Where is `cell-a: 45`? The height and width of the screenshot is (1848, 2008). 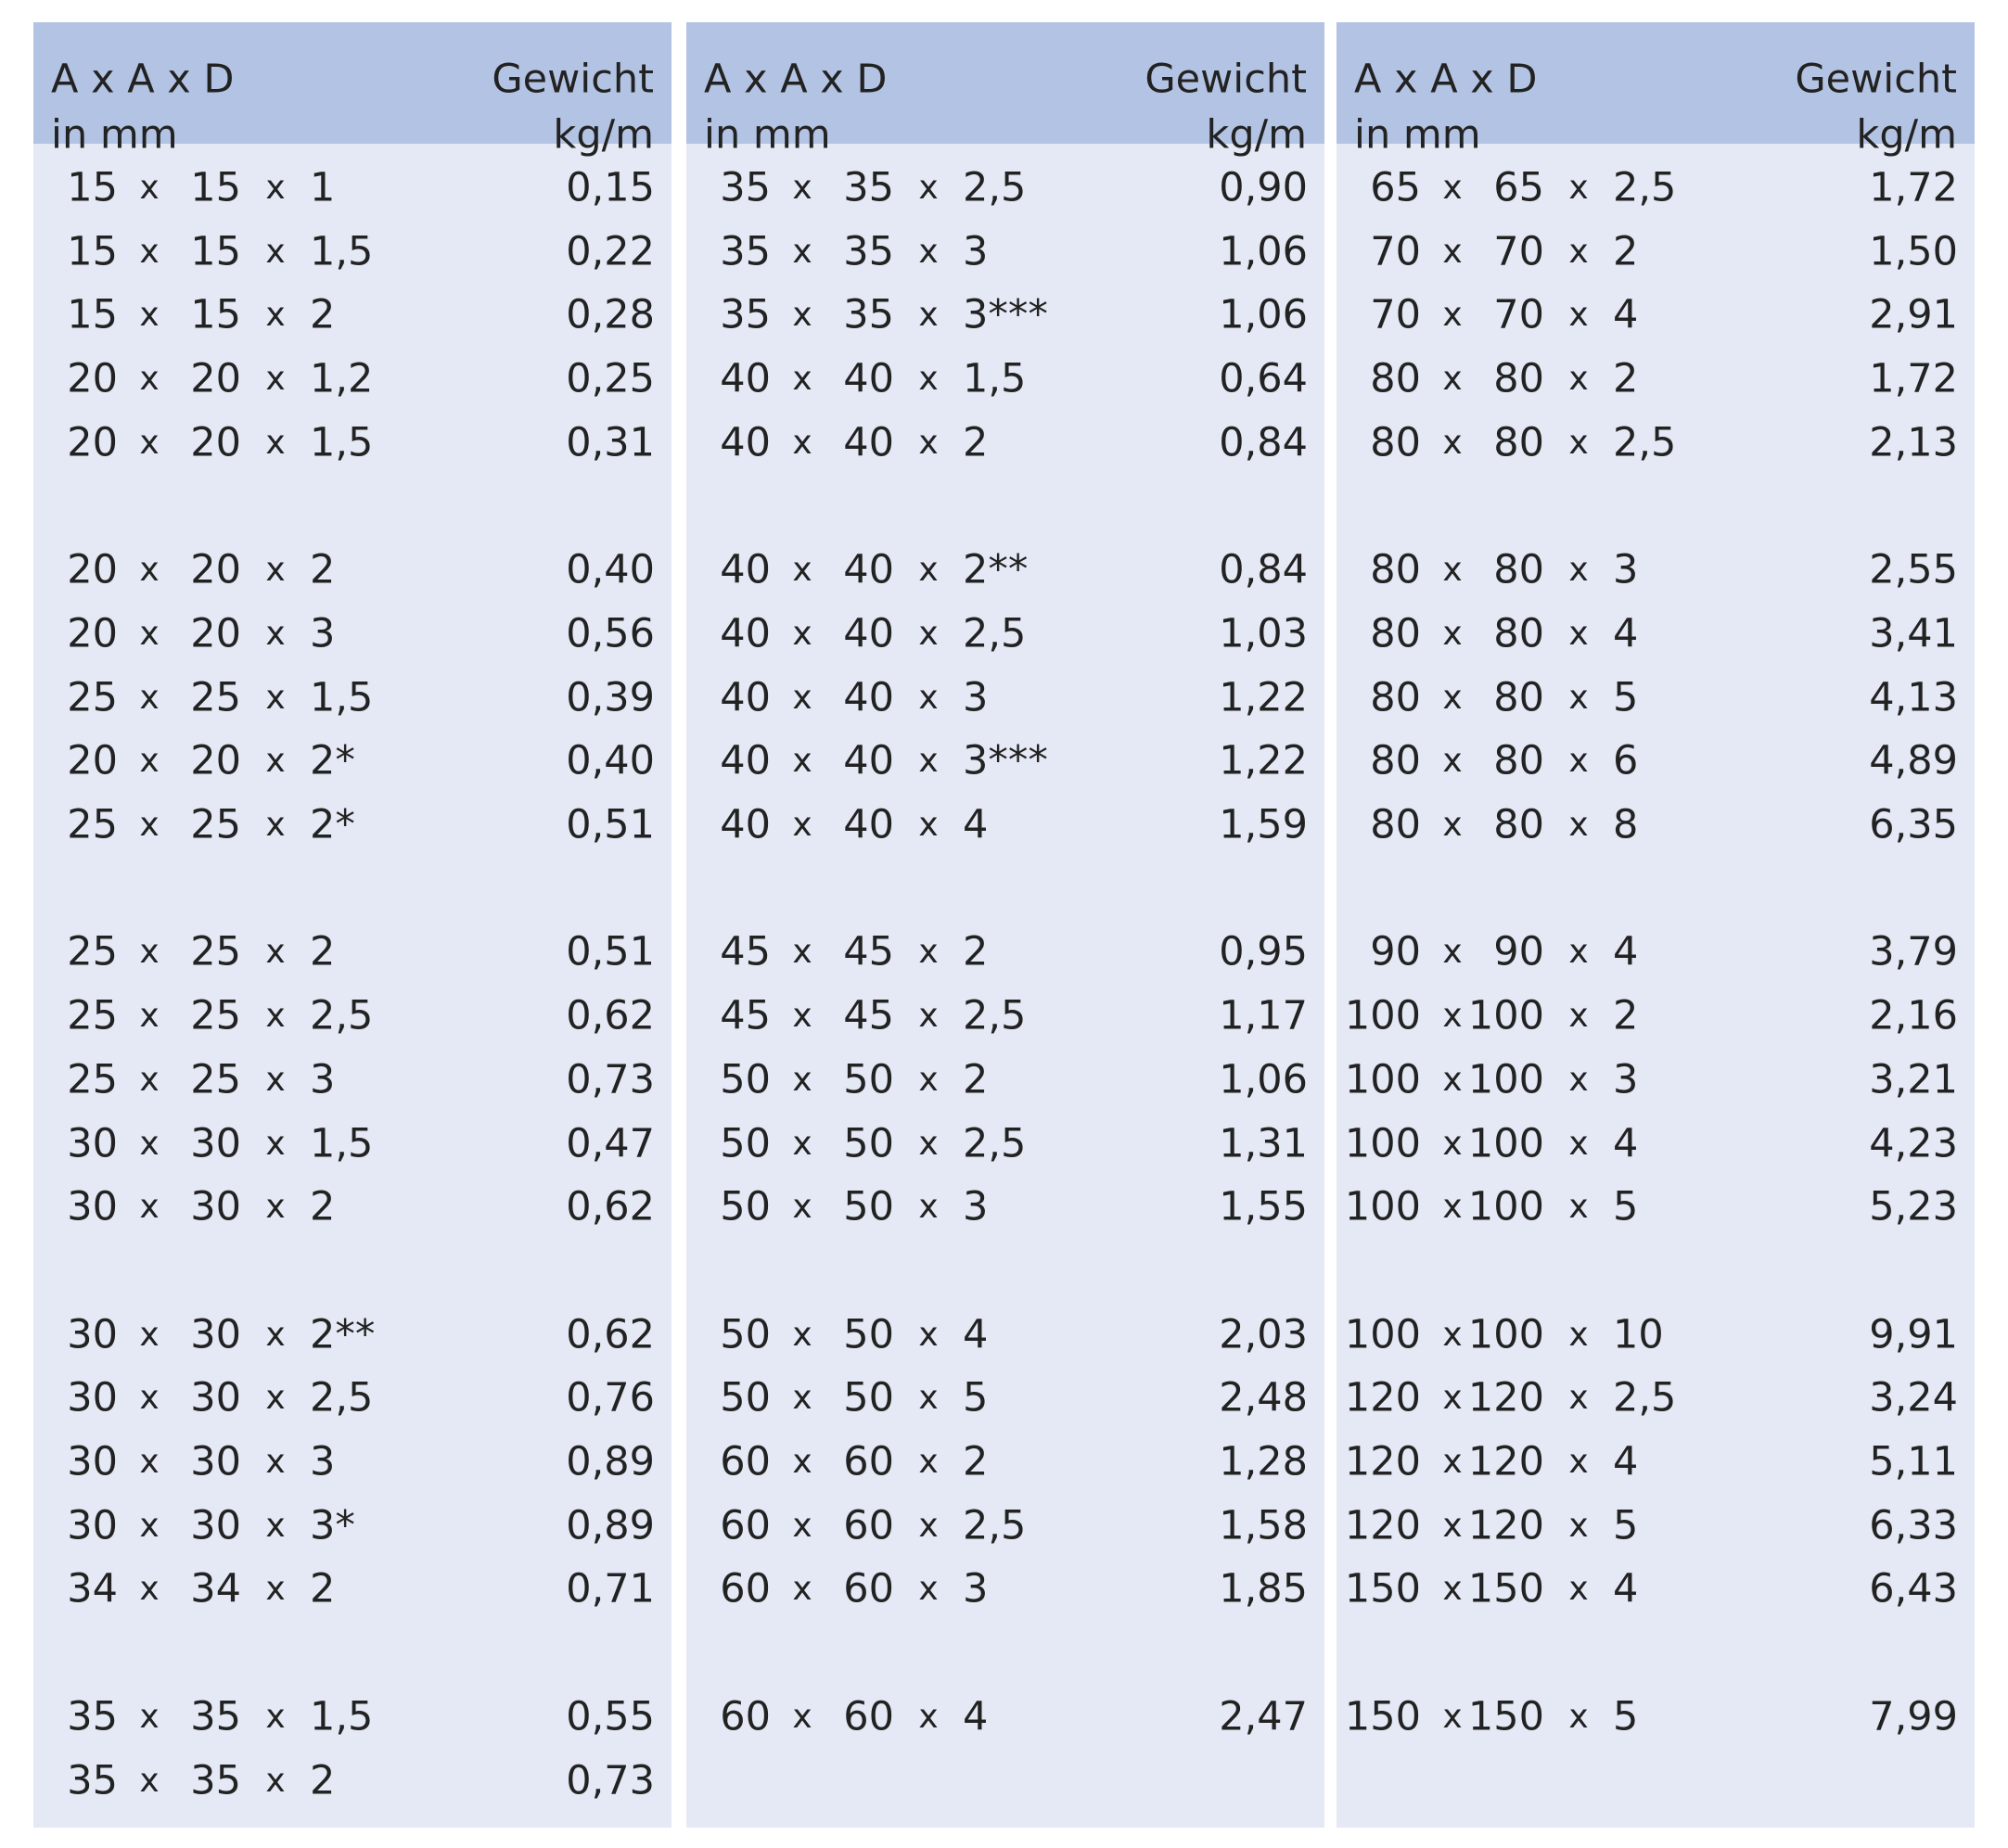
cell-a: 45 is located at coordinates (869, 952).